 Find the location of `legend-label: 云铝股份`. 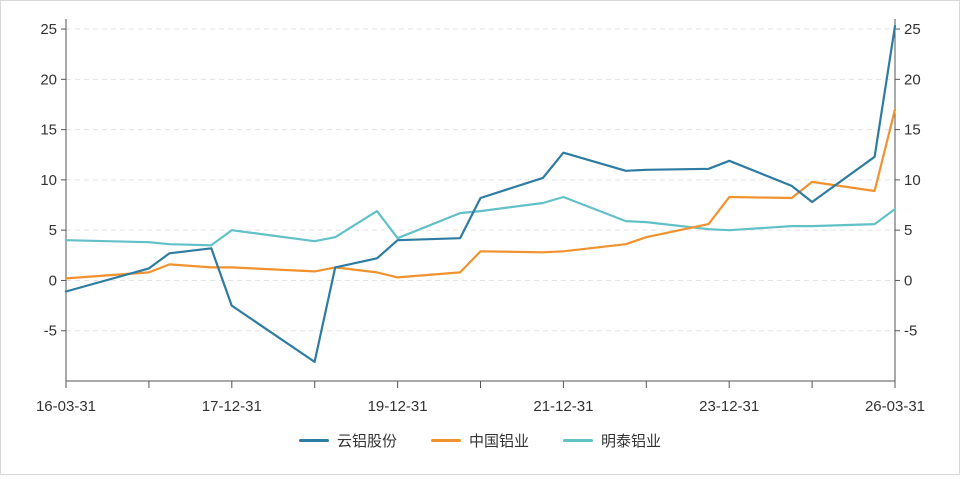

legend-label: 云铝股份 is located at coordinates (366, 440).